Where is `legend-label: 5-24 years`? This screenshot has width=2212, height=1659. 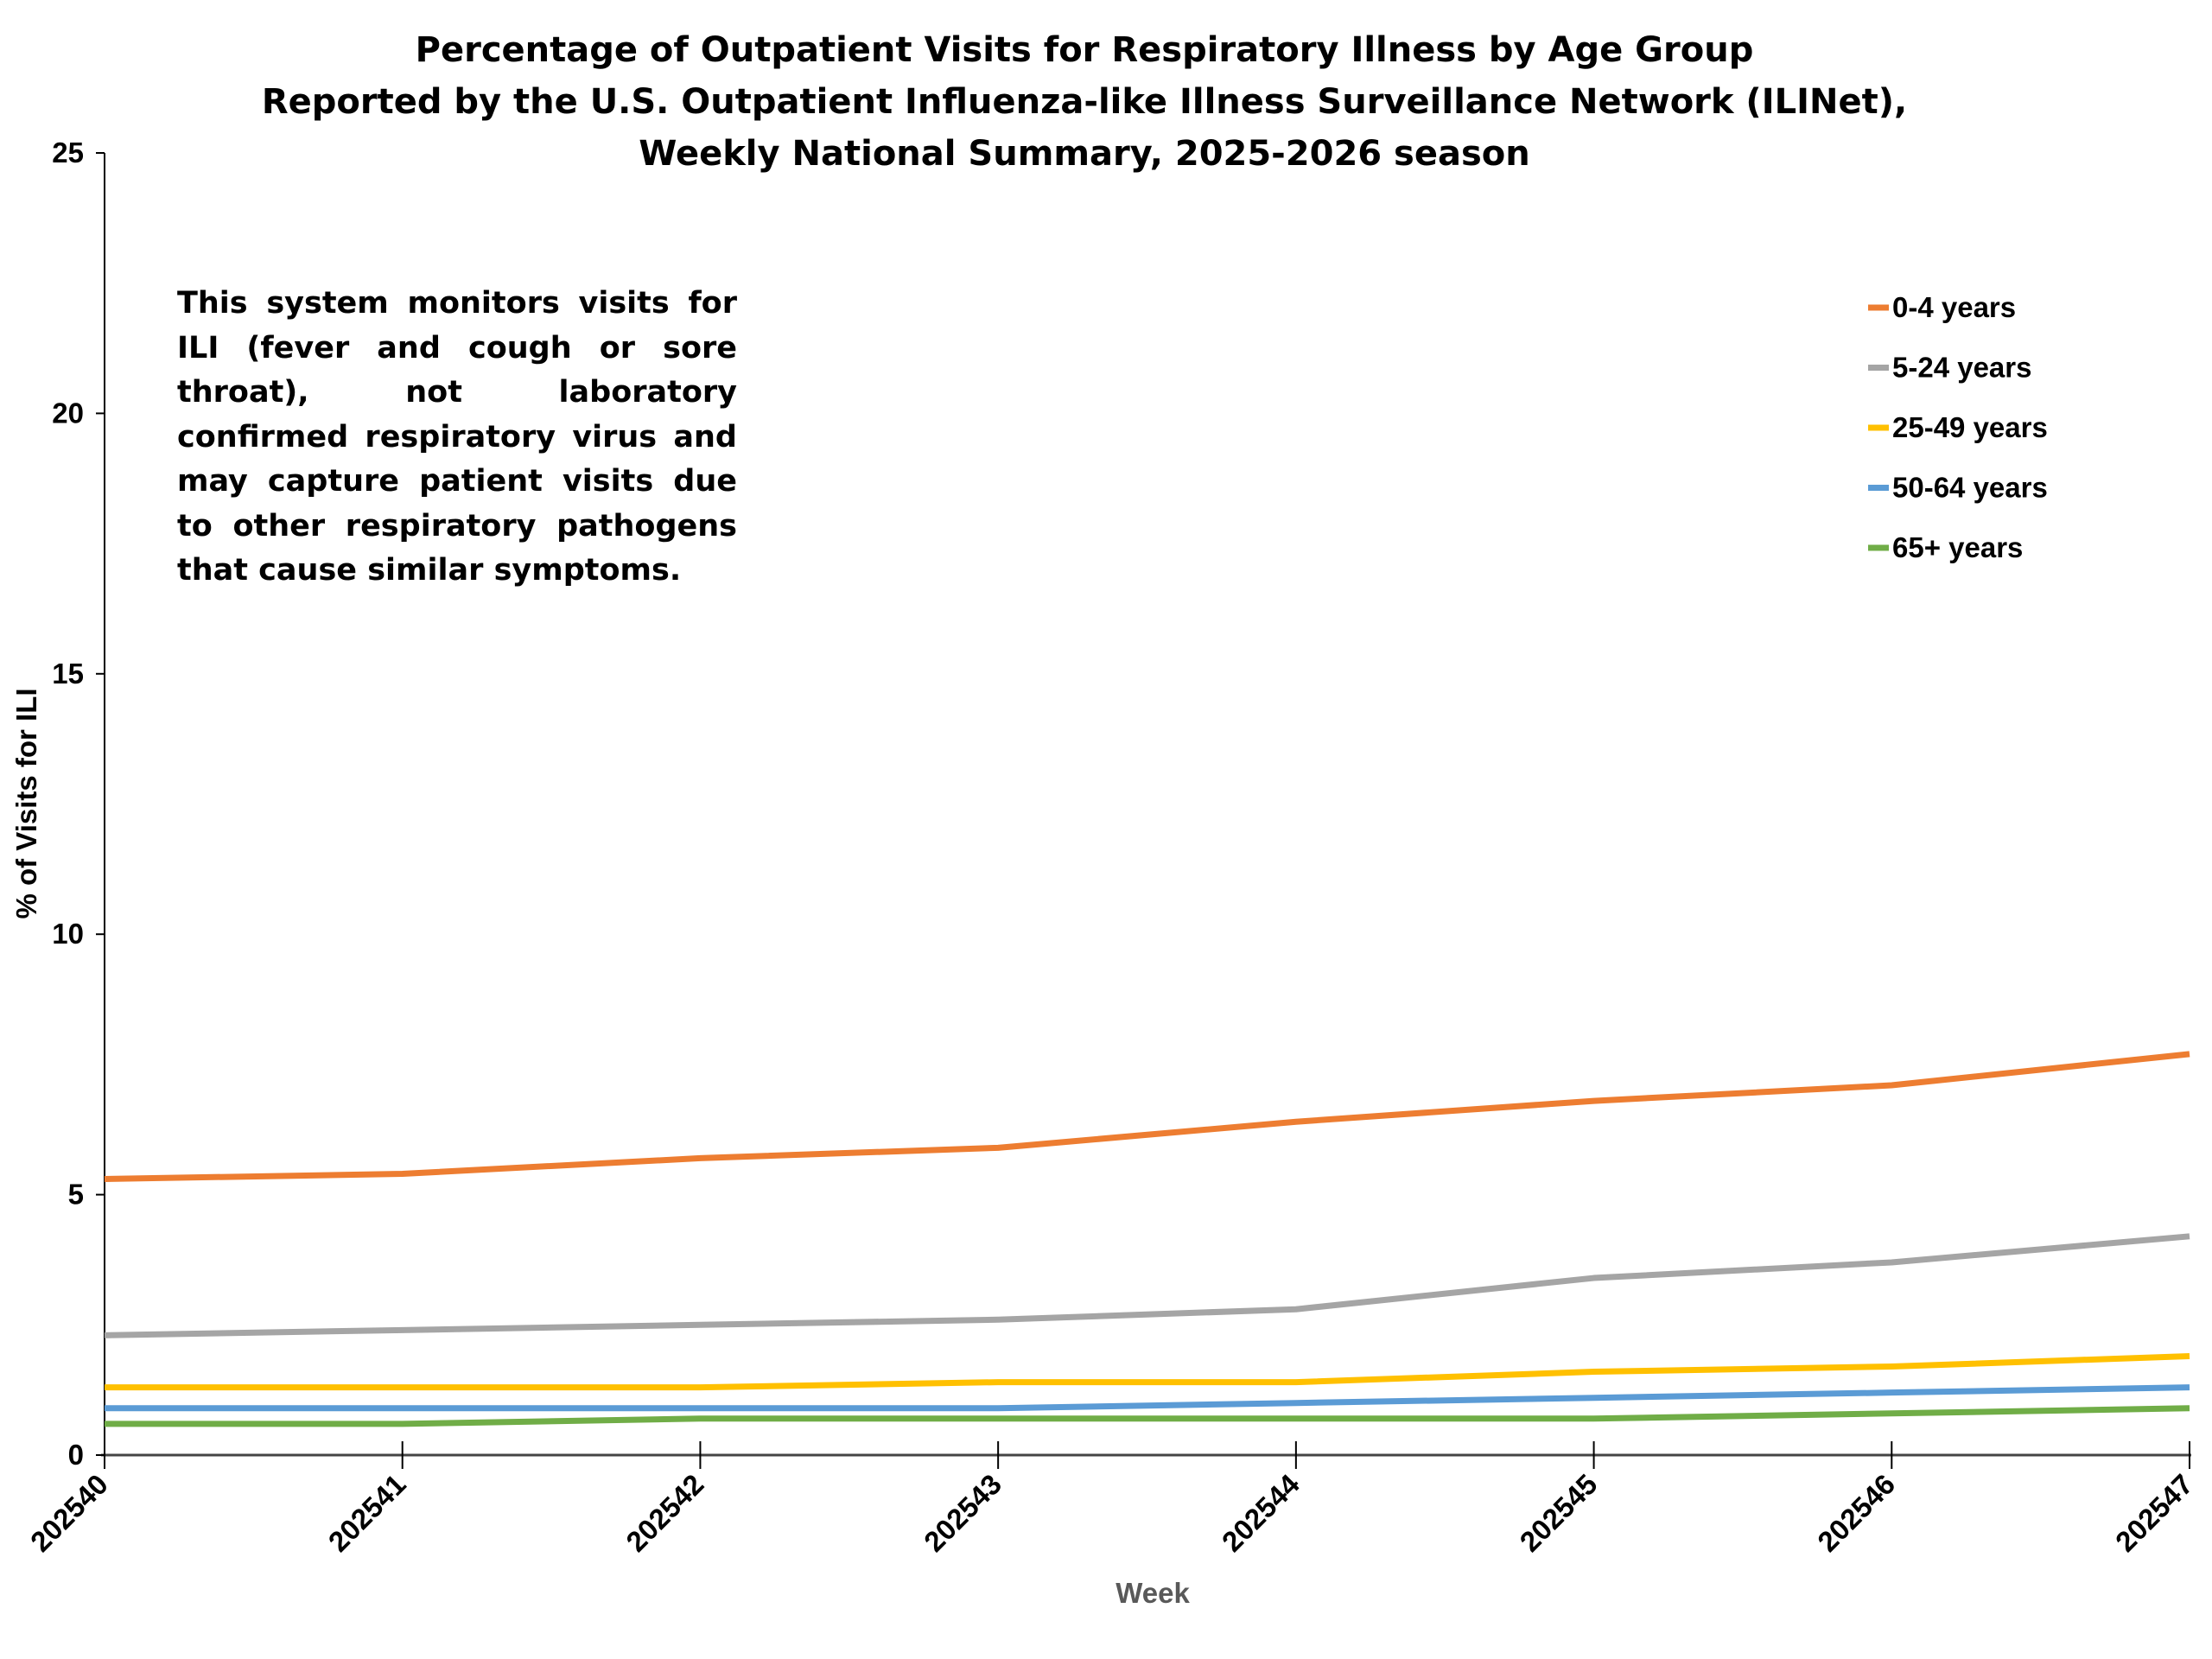 legend-label: 5-24 years is located at coordinates (1962, 368).